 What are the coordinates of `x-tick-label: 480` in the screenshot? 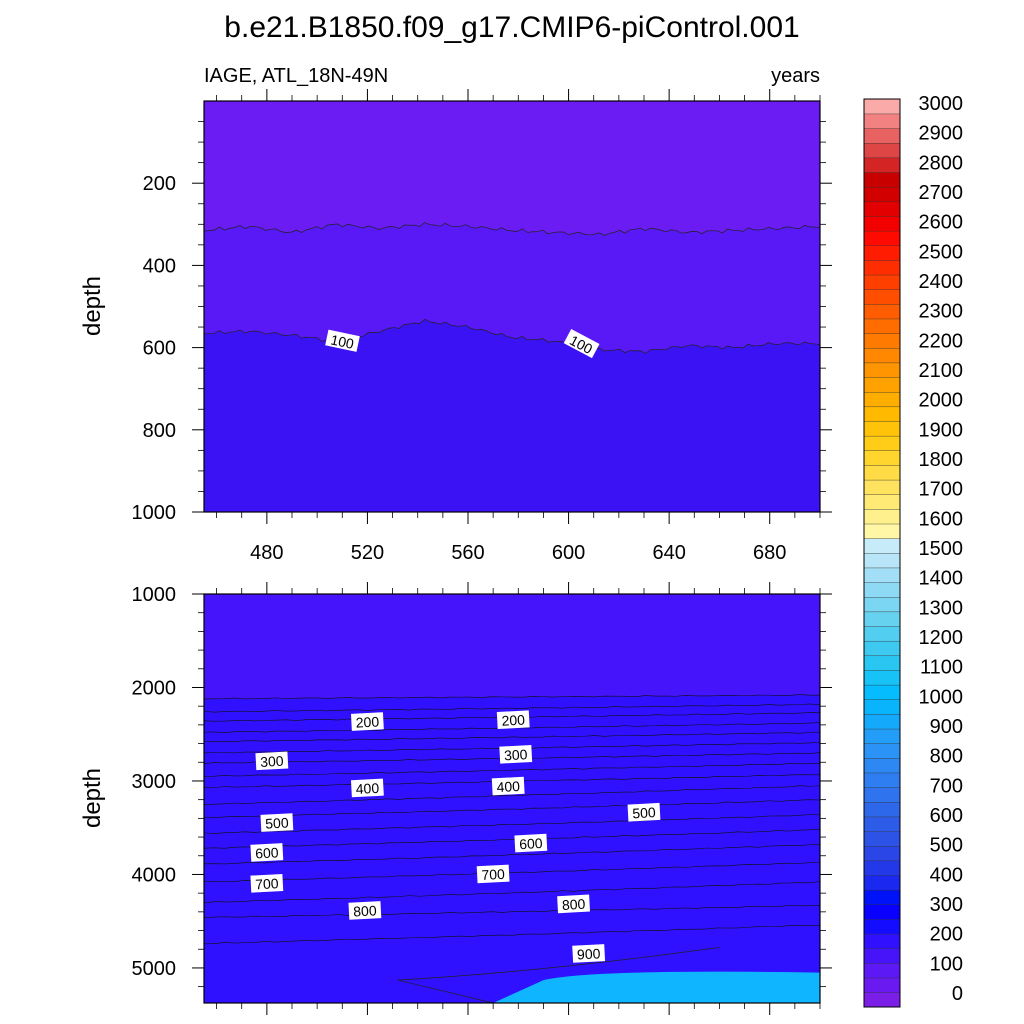 It's located at (266, 553).